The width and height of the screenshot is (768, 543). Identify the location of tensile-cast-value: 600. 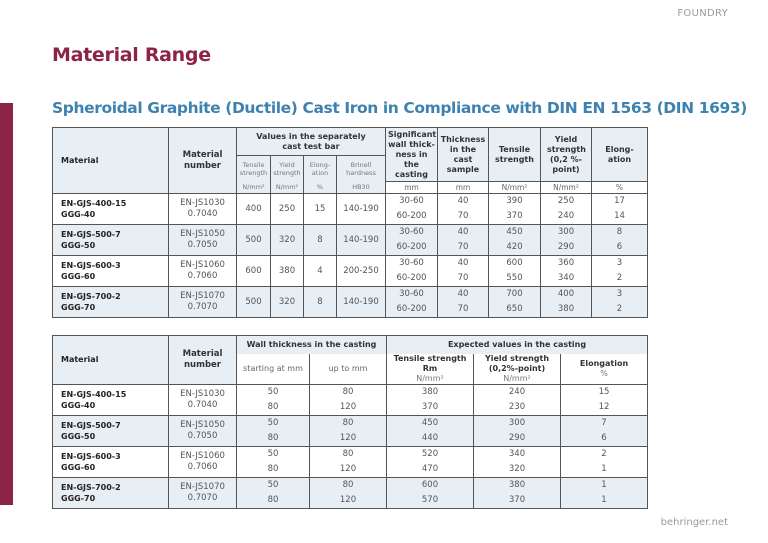
(514, 263).